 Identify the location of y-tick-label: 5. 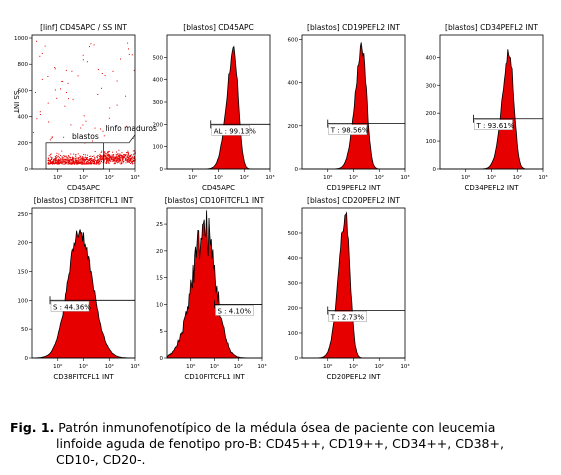
(162, 332).